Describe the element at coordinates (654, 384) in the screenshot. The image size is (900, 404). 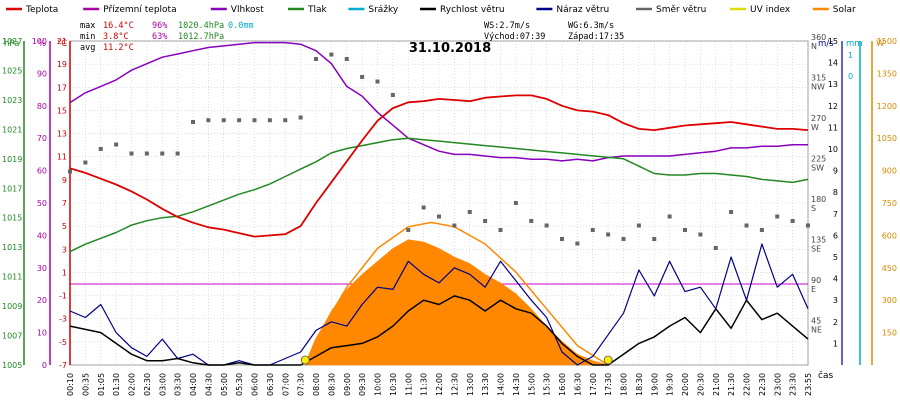
I see `time-tick: 19:00` at that location.